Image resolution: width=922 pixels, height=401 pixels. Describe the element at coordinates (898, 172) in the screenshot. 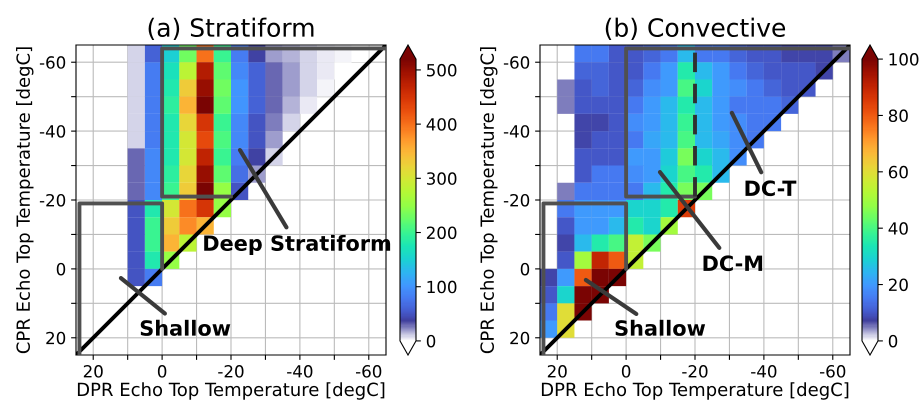

I see `color-bar-label: 60` at that location.